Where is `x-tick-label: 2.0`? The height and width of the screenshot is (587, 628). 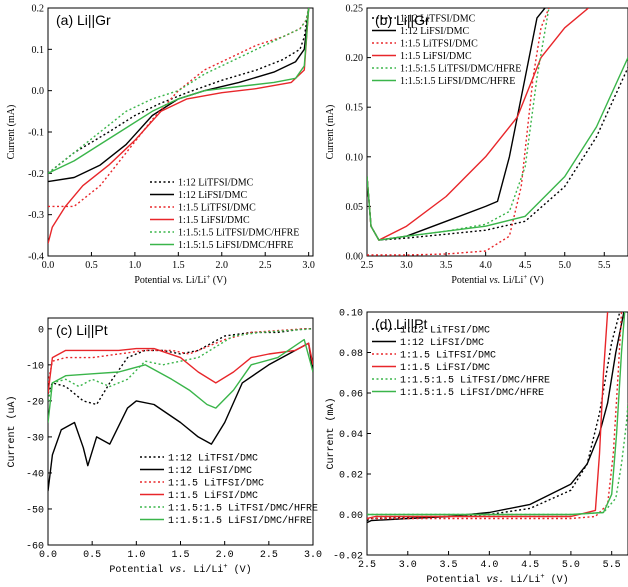 x-tick-label: 2.0 is located at coordinates (222, 265).